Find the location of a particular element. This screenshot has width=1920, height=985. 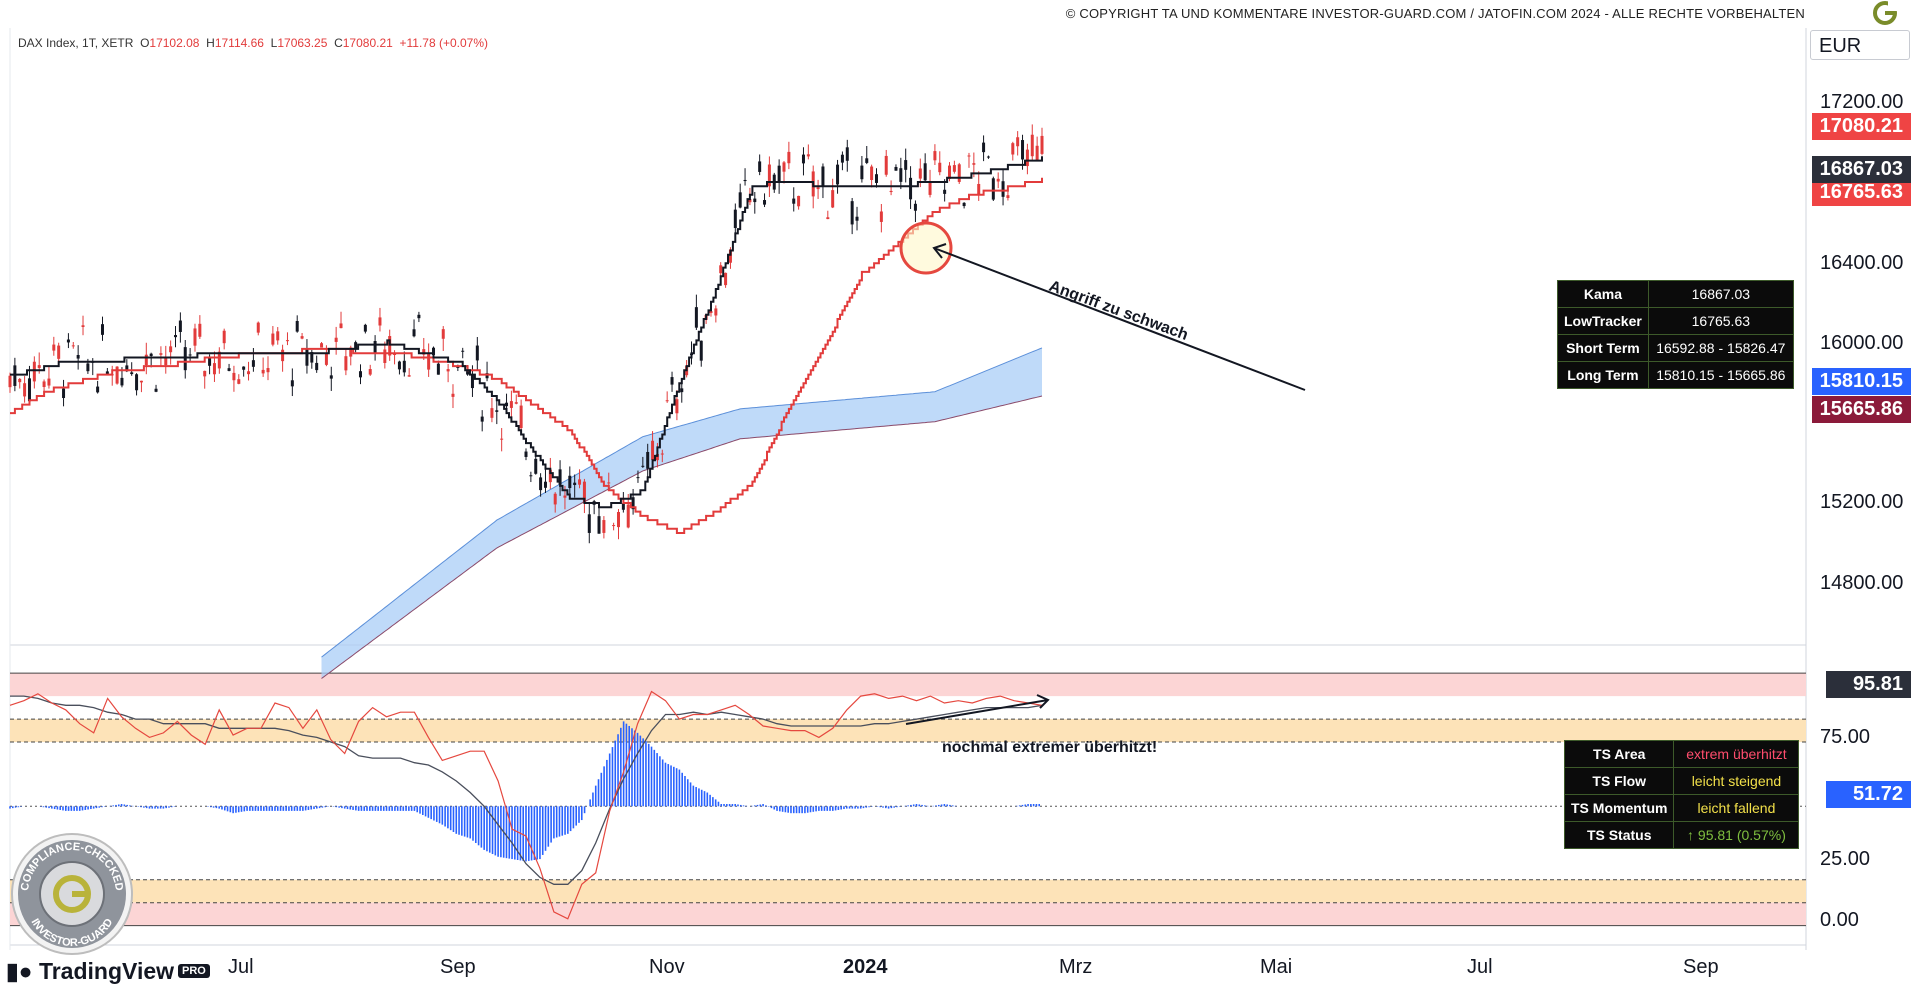

table-key: TS Flow is located at coordinates (1619, 781).